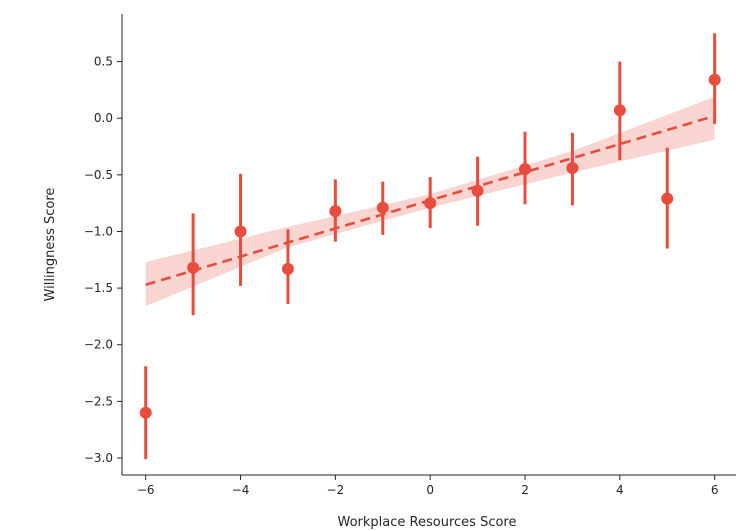  What do you see at coordinates (146, 490) in the screenshot?
I see `x-tick-label: −6` at bounding box center [146, 490].